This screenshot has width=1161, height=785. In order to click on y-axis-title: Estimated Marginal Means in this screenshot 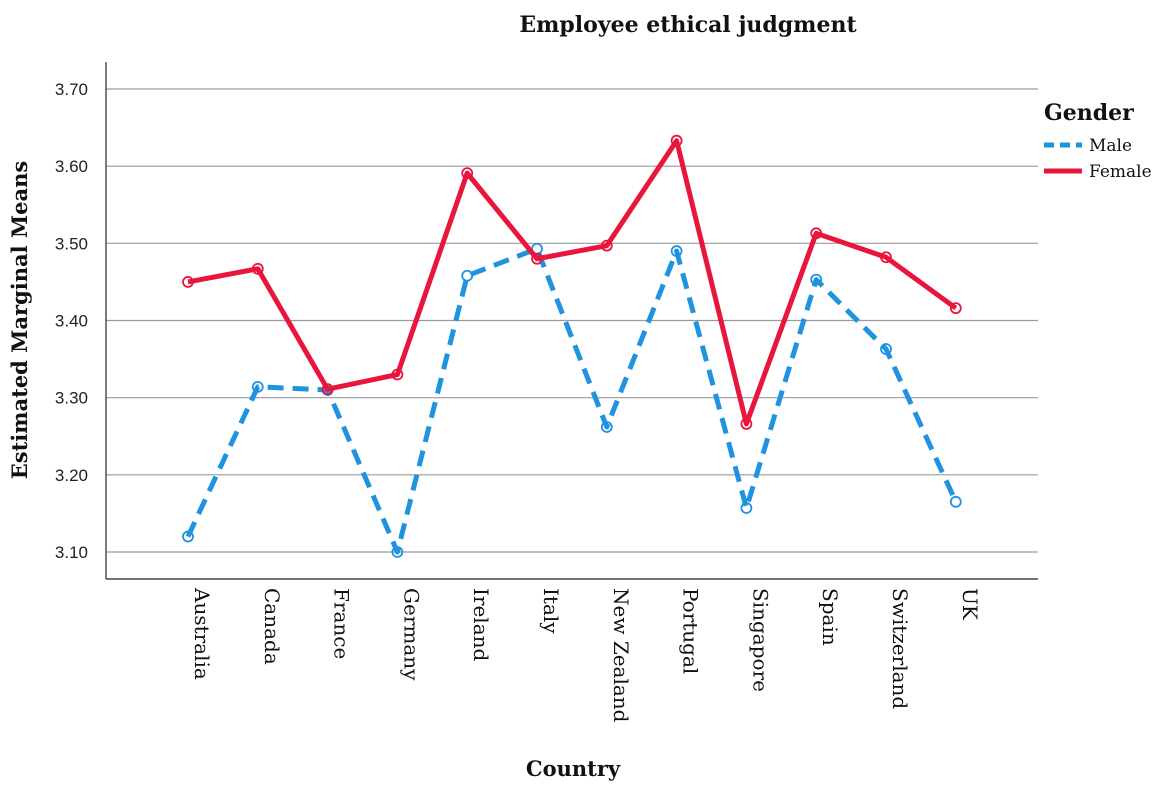, I will do `click(19, 320)`.